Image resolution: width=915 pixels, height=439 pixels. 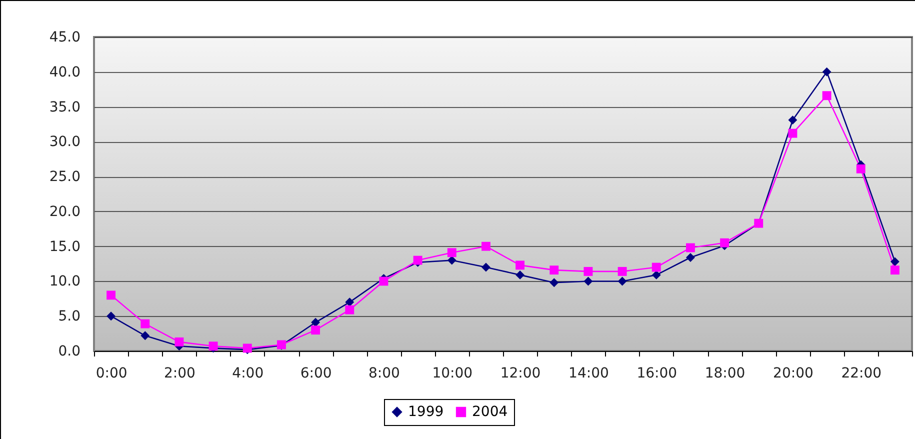 I want to click on x-tick-label: 18:00, so click(x=725, y=374).